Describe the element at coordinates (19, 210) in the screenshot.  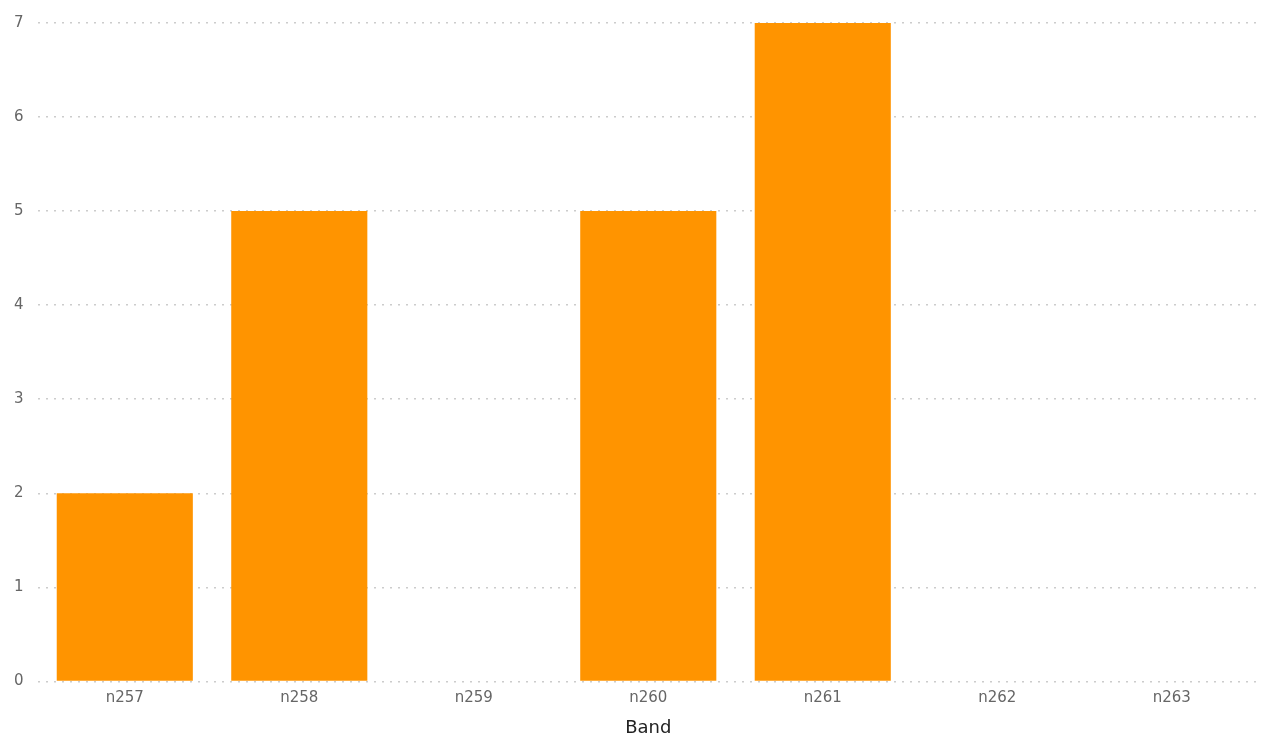
I see `y-tick-label: 5` at that location.